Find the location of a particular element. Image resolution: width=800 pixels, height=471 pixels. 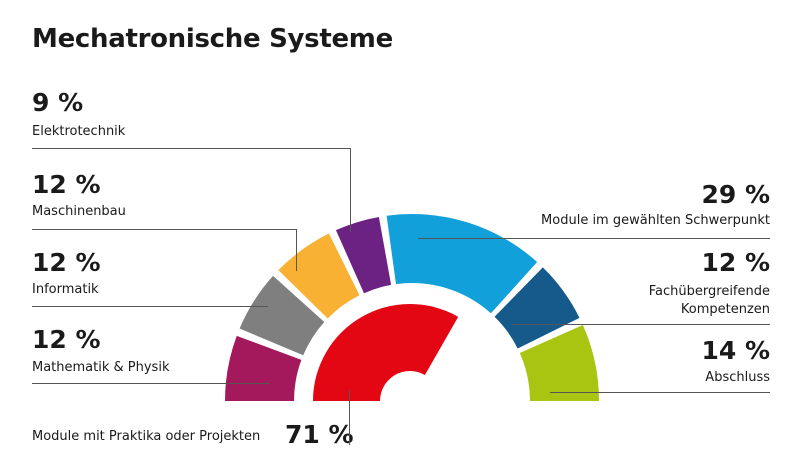

leader-line-elektrotechnik-vertical is located at coordinates (350, 190).